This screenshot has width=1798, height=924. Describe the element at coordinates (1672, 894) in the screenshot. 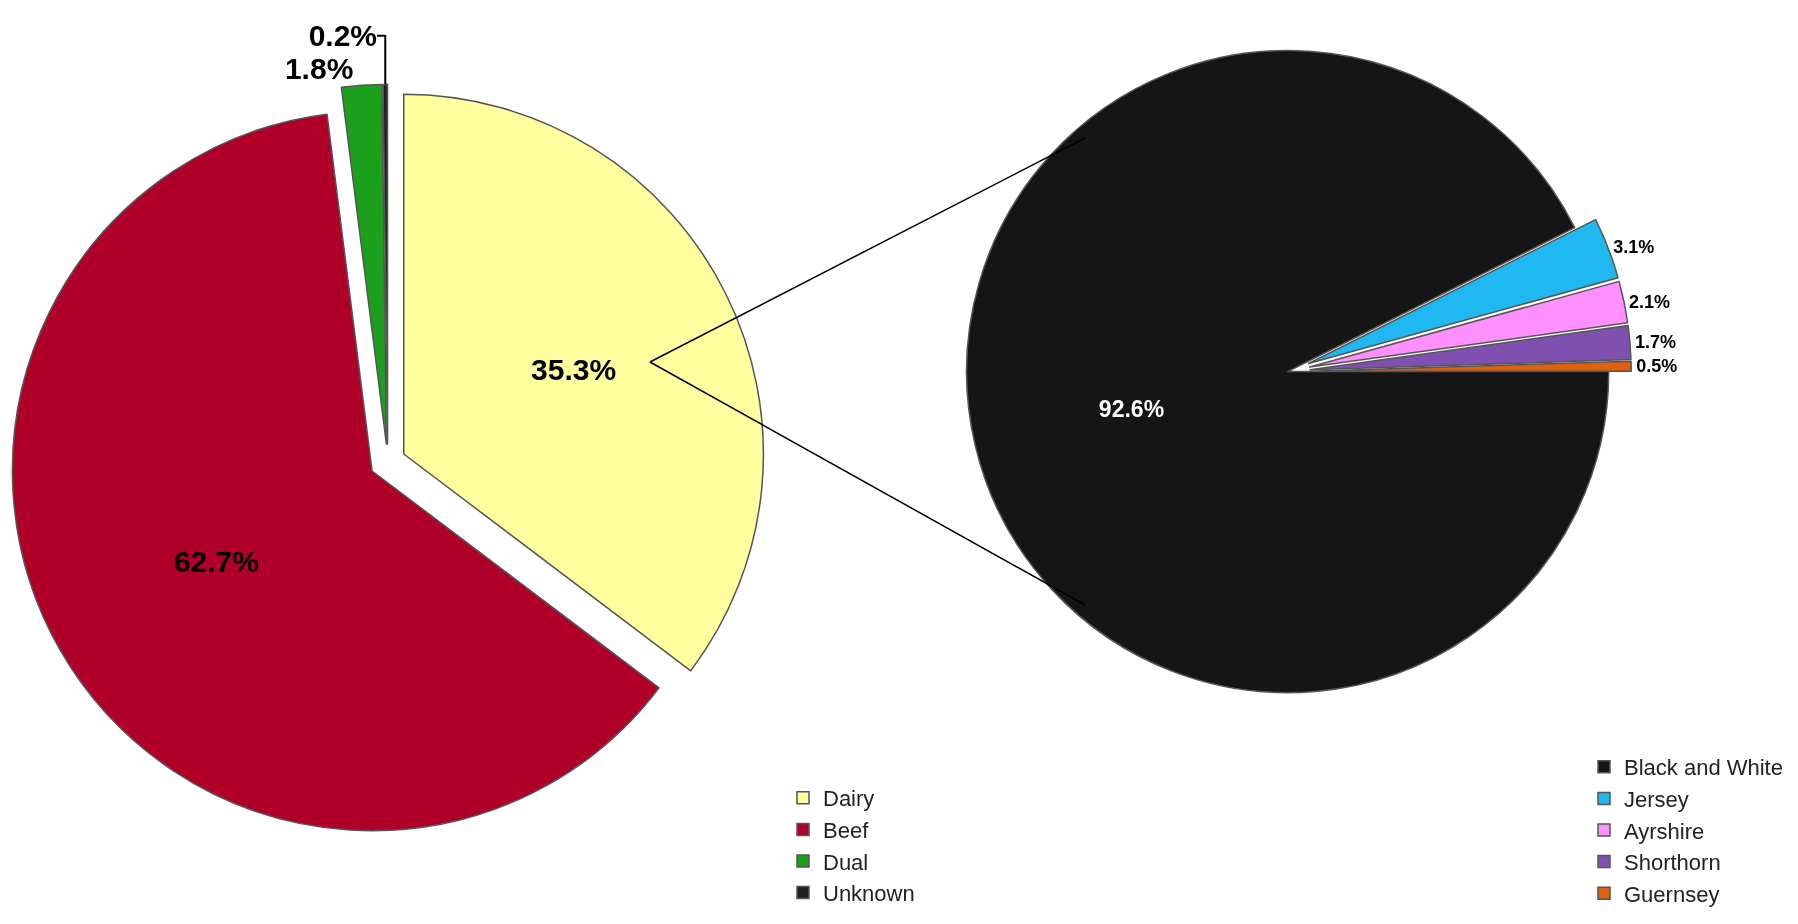

I see `legend-label: Guernsey` at that location.